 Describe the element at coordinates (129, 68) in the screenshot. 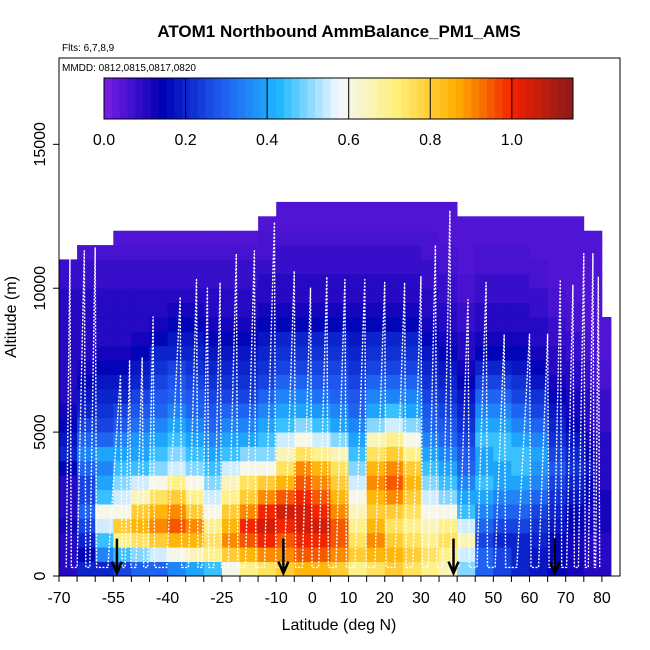

I see `dates-label: MMDD: 0812,0815,0817,0820` at that location.